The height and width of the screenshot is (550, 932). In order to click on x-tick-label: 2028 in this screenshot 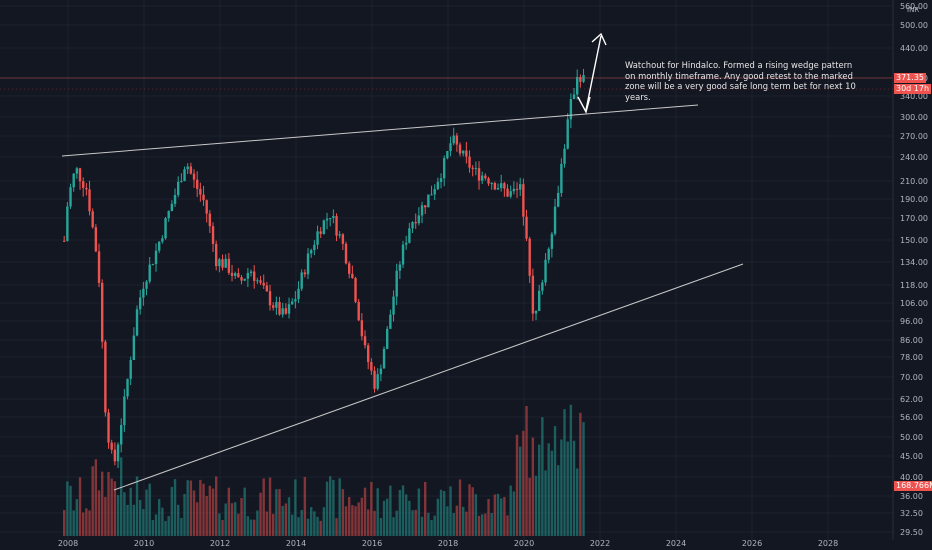, I will do `click(828, 543)`.